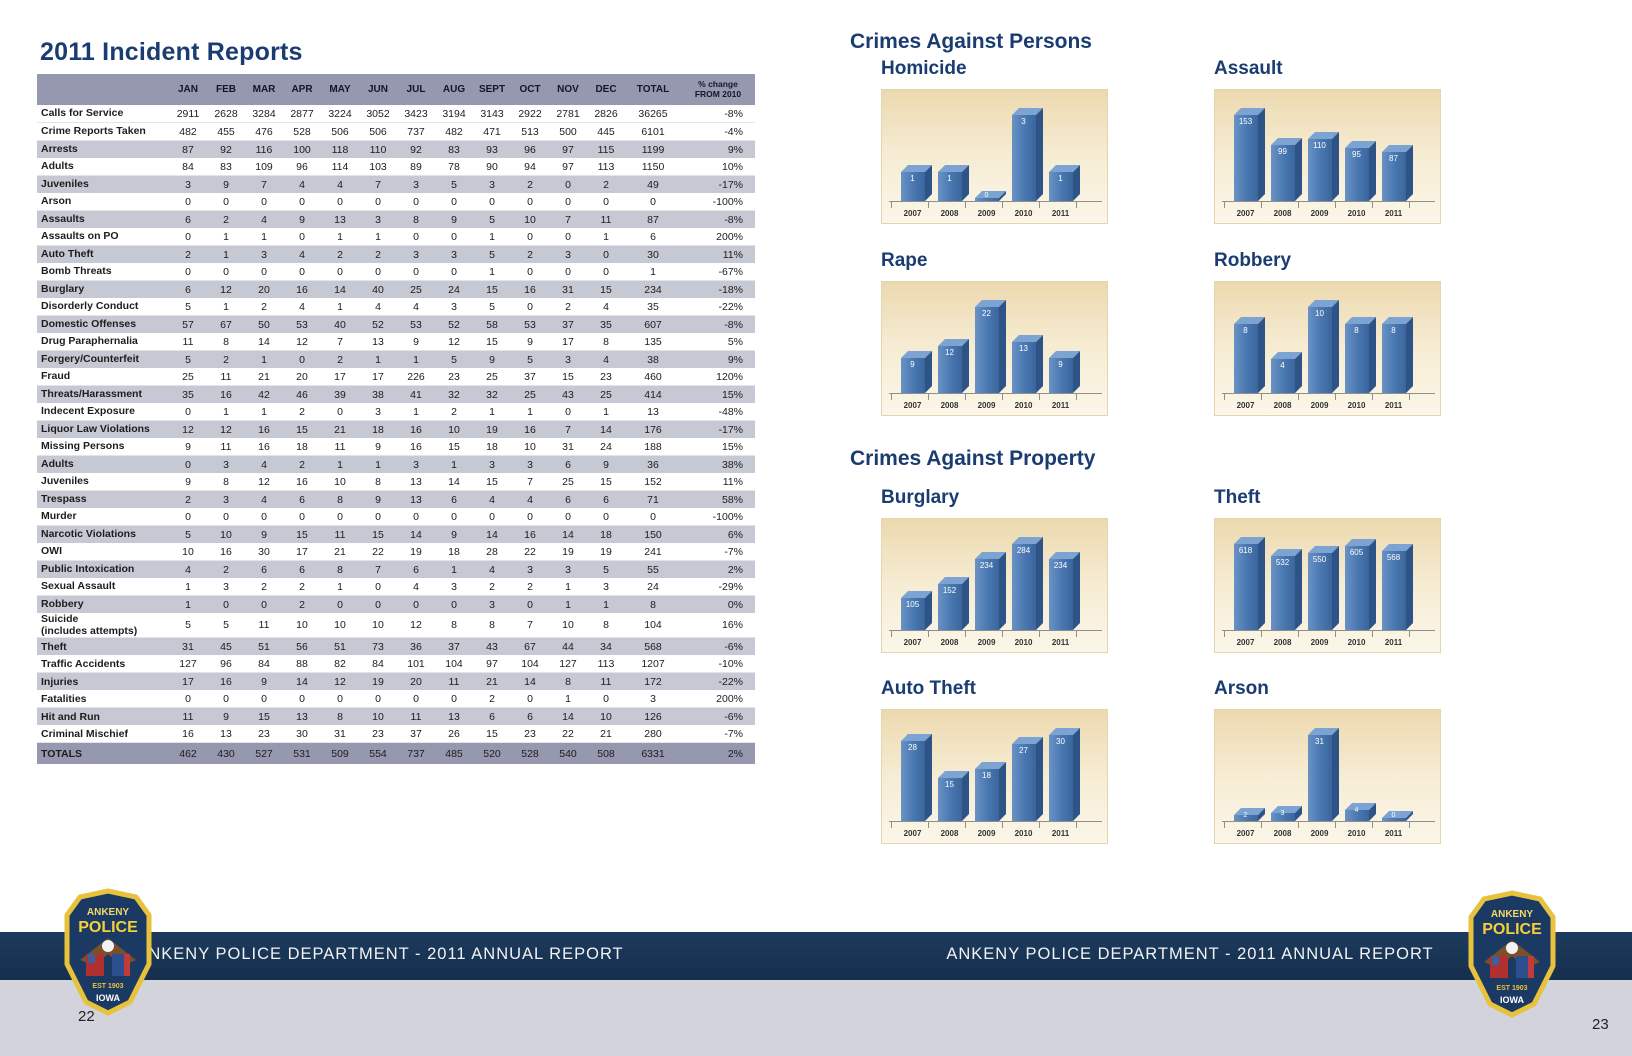 Image resolution: width=1632 pixels, height=1056 pixels. What do you see at coordinates (396, 289) in the screenshot?
I see `table-row: Burglary 6 12 20 16 14 40 25 24 15 16 31 15 234 -18%` at bounding box center [396, 289].